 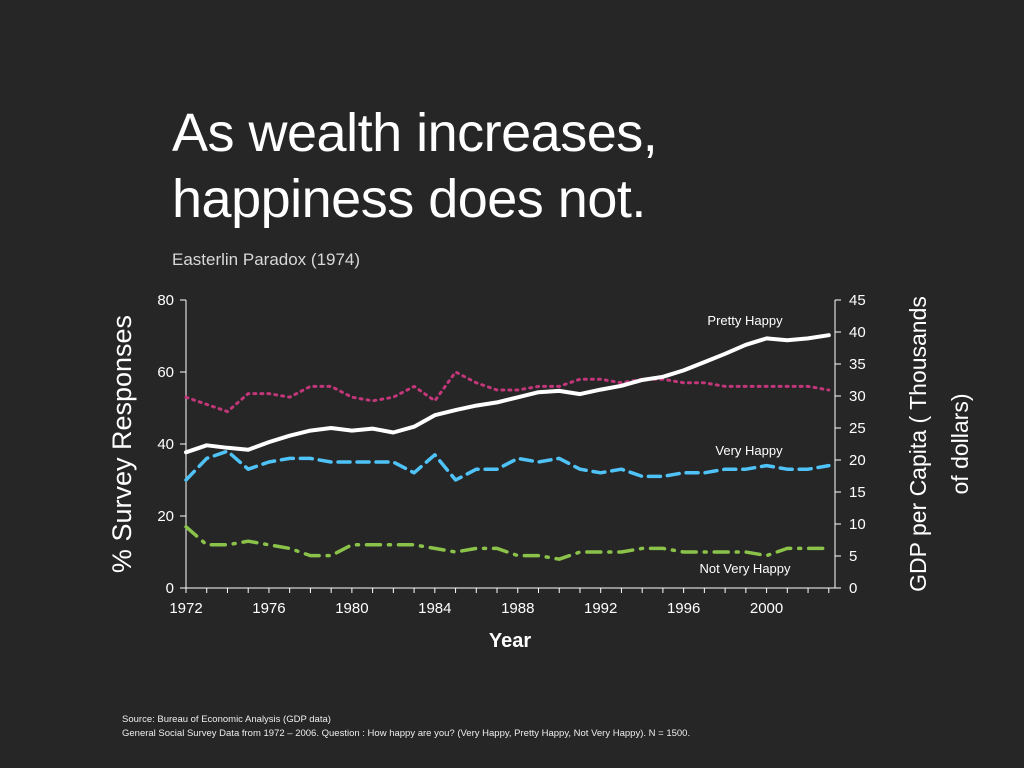 What do you see at coordinates (857, 428) in the screenshot?
I see `y-right-tick-label: 25` at bounding box center [857, 428].